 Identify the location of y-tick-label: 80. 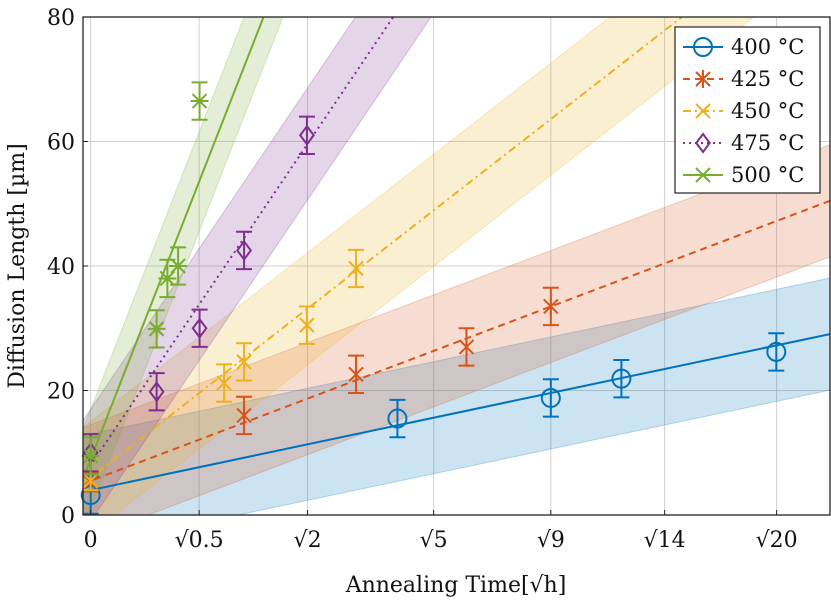
(61, 18).